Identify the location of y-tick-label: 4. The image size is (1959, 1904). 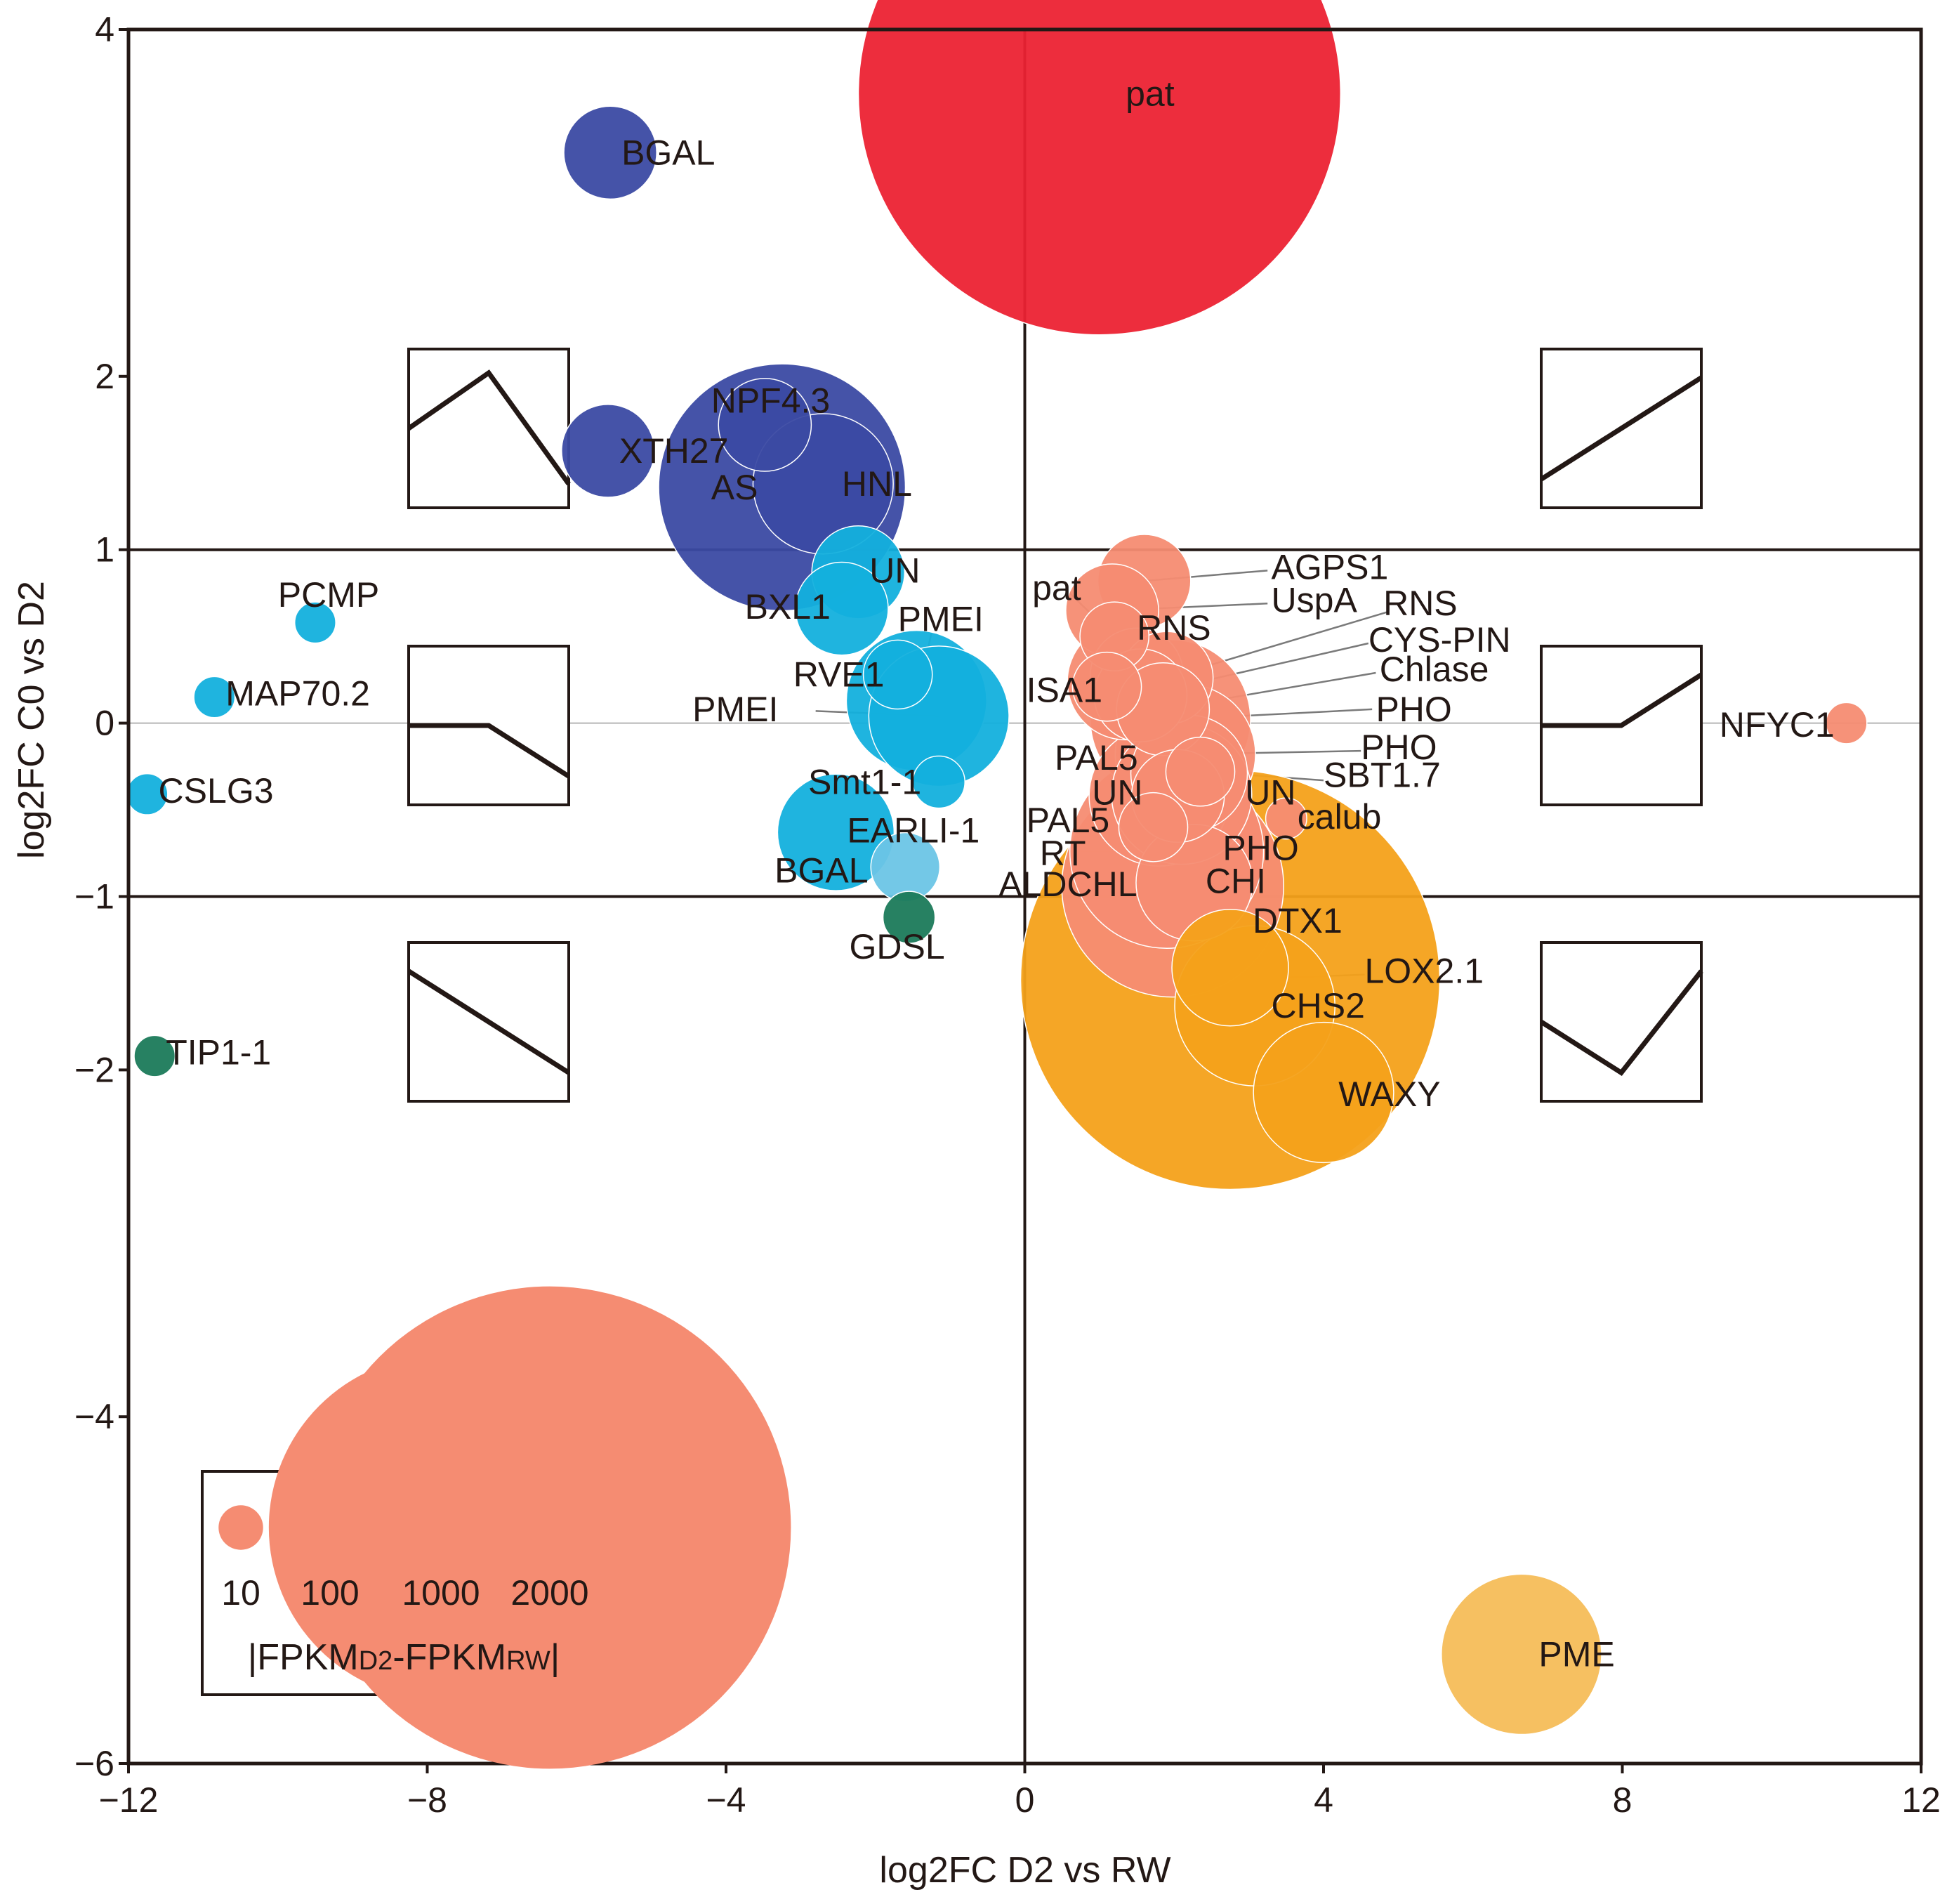
(105, 30).